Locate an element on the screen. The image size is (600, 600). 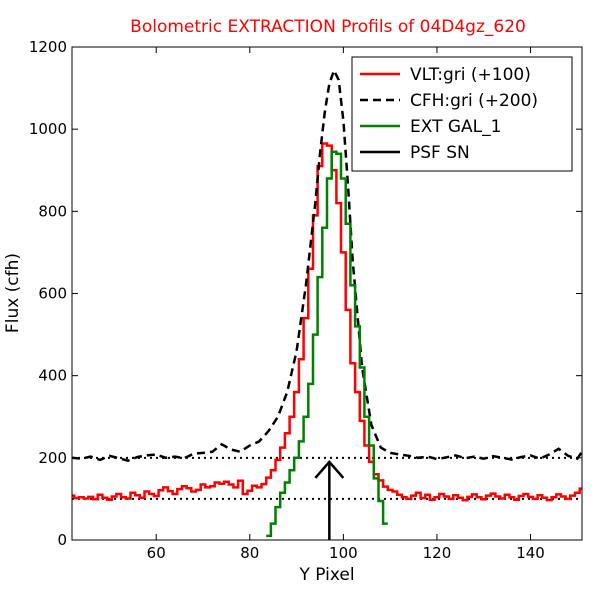
x-axis-label: Y Pixel is located at coordinates (326, 575).